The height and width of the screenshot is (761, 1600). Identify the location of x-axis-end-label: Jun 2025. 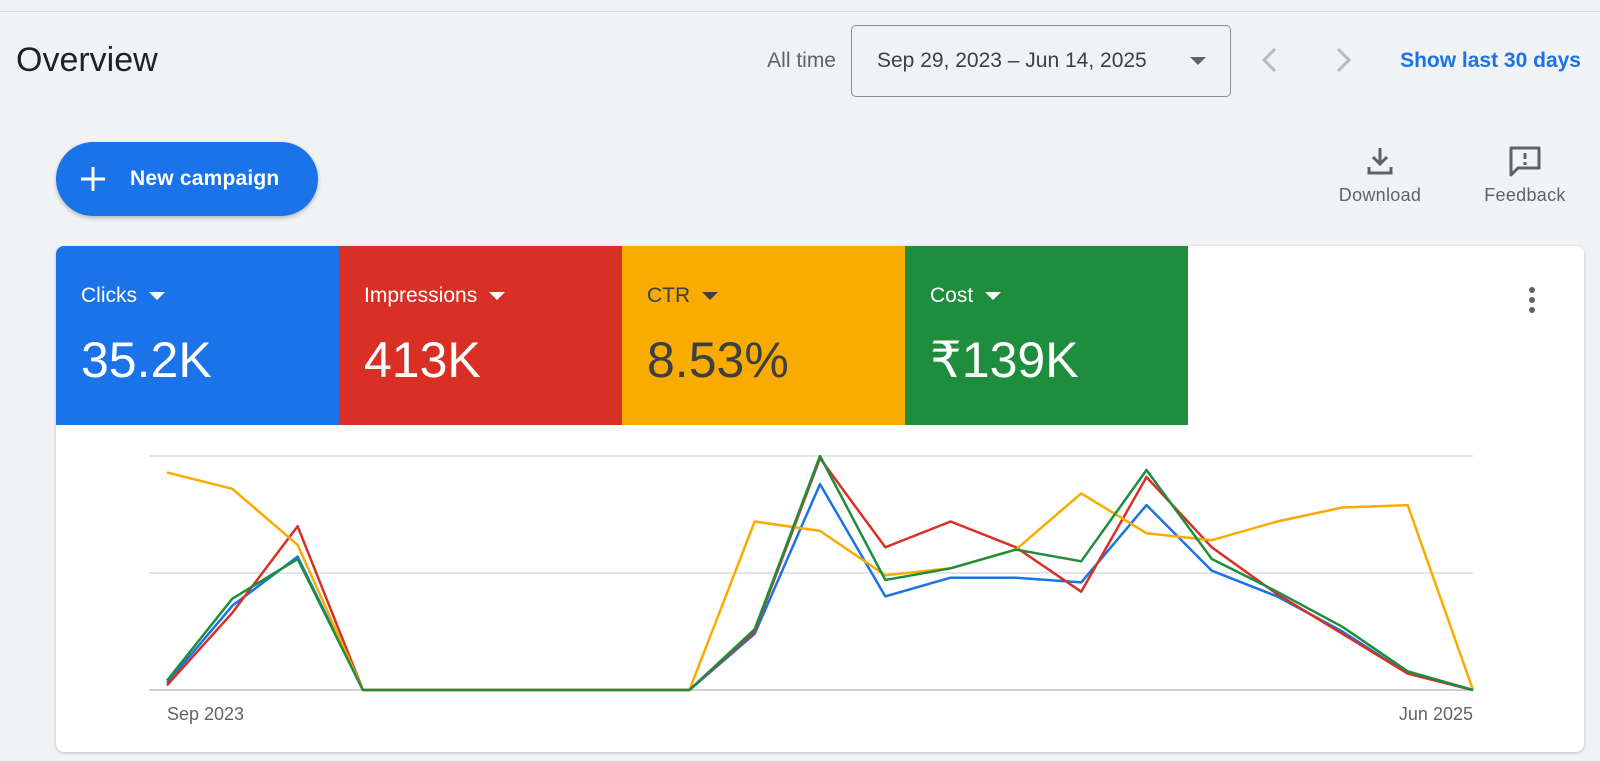
(1436, 714).